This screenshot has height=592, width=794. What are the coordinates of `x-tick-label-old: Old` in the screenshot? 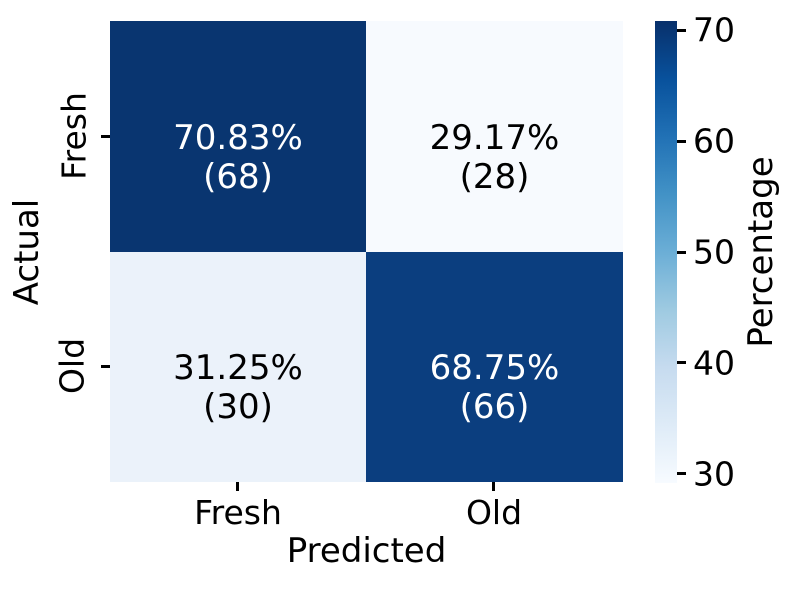 It's located at (494, 512).